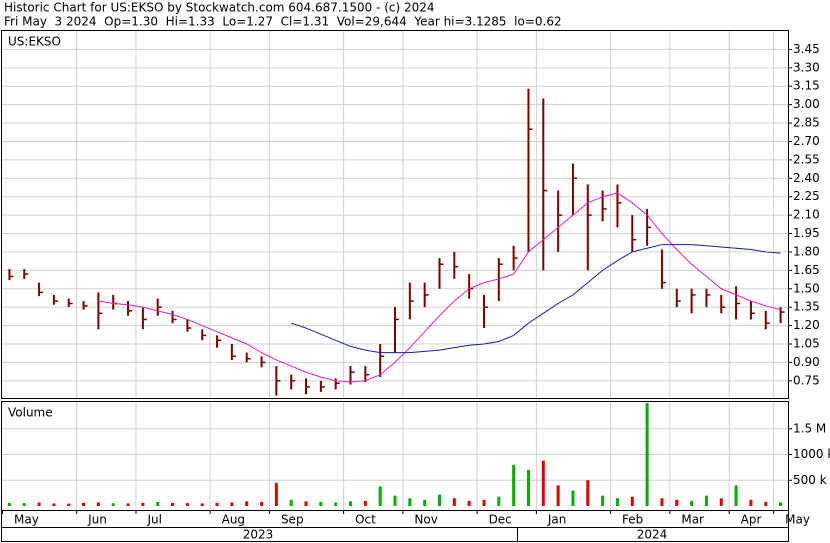  I want to click on x-tick-label: Apr, so click(751, 520).